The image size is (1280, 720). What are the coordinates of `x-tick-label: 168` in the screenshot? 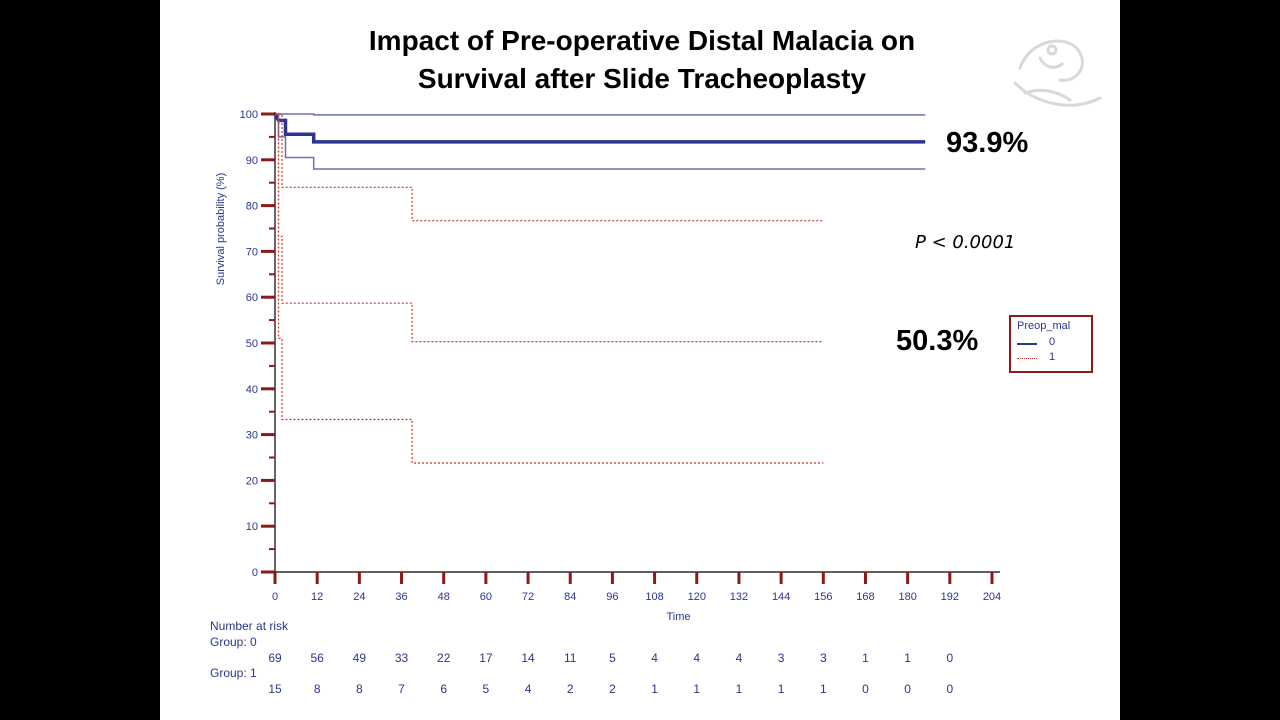 It's located at (865, 597).